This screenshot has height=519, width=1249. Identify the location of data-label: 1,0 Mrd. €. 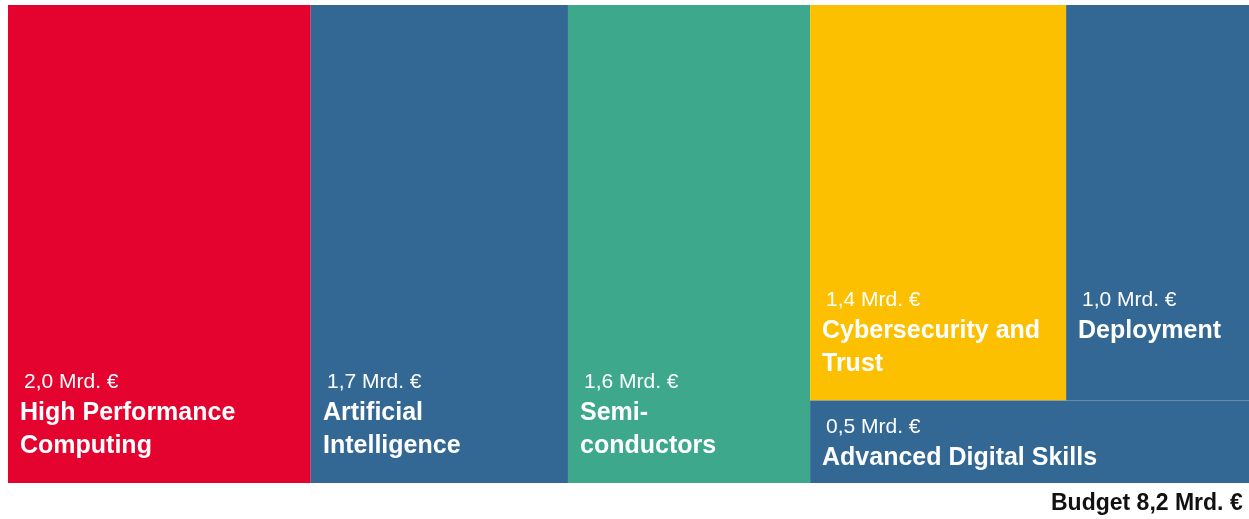
(1129, 298).